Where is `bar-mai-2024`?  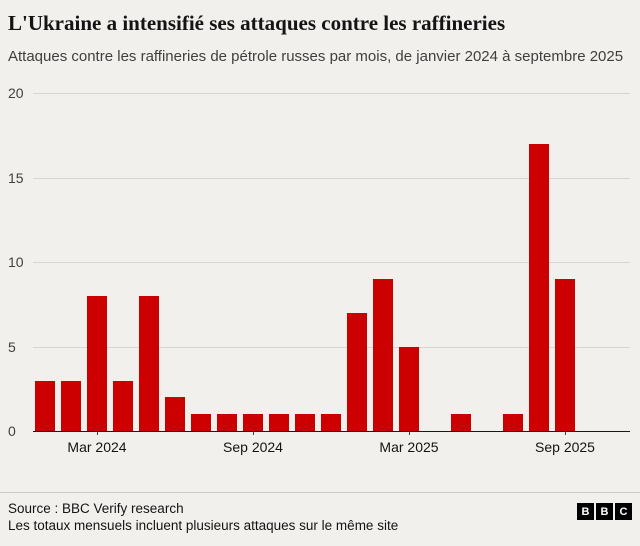 bar-mai-2024 is located at coordinates (149, 364).